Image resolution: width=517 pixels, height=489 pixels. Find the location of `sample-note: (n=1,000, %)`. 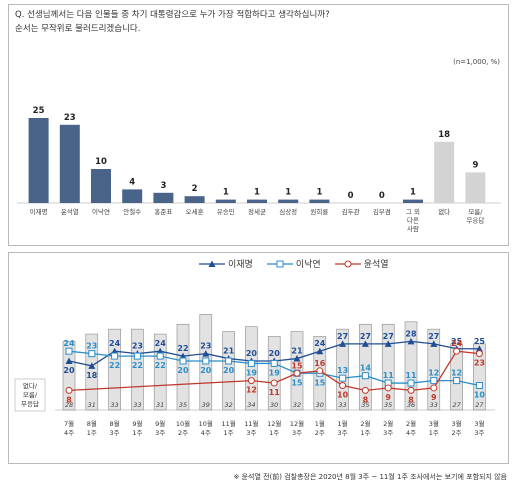

sample-note: (n=1,000, %) is located at coordinates (476, 62).